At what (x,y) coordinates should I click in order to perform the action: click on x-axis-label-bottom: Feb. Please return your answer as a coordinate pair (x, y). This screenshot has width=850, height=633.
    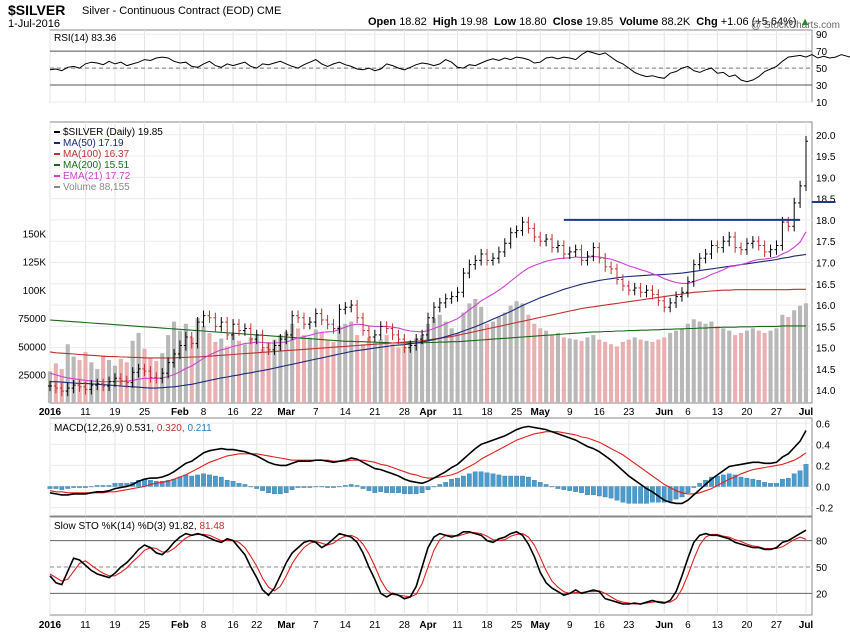
    Looking at the image, I should click on (180, 625).